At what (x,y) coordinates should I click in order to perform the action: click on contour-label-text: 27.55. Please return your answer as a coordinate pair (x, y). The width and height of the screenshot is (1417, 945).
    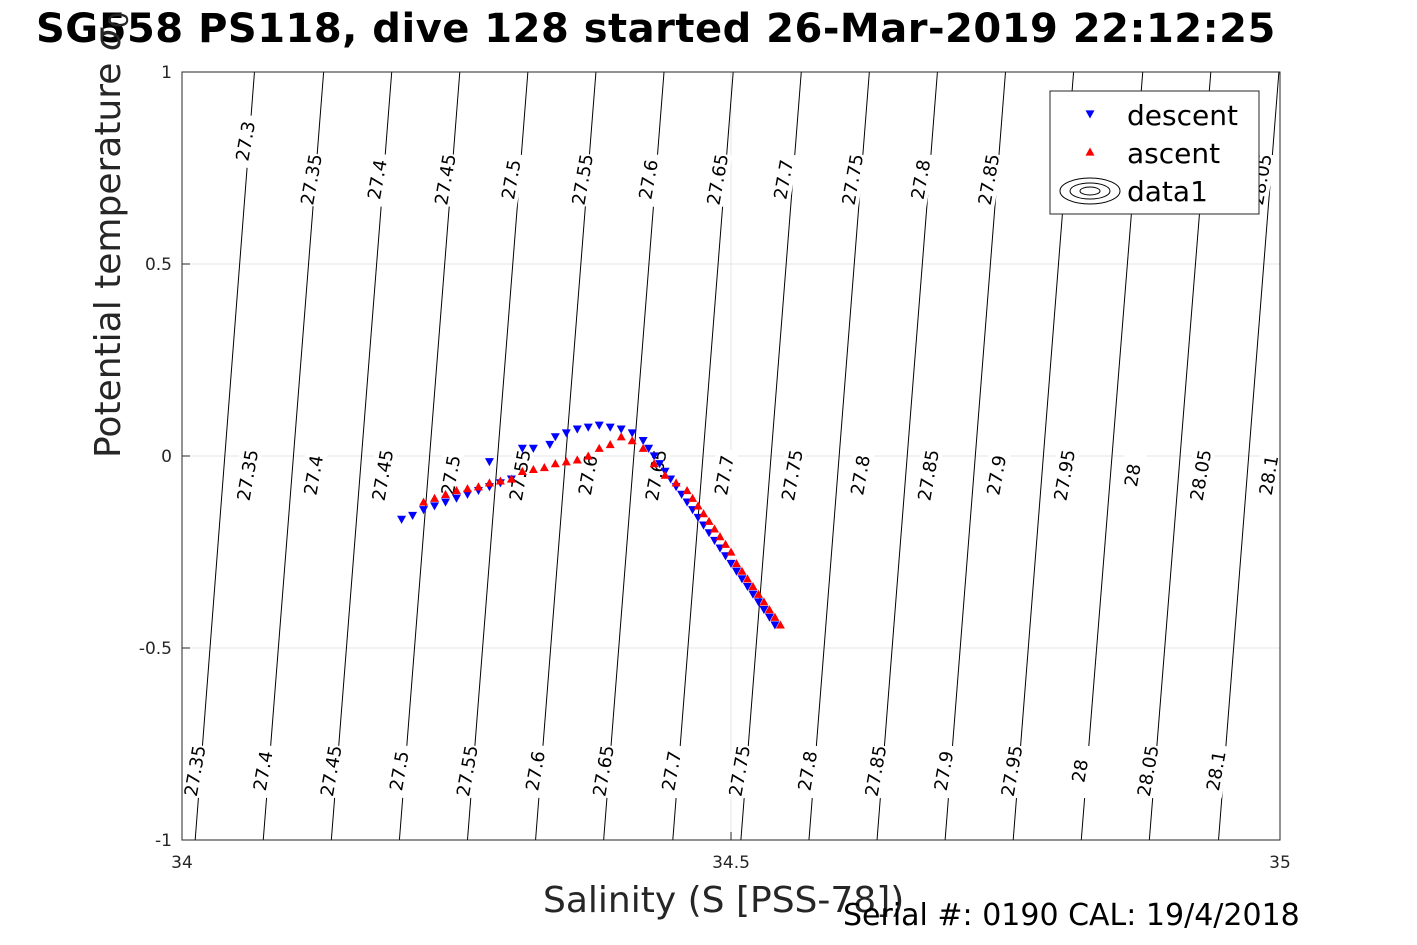
    Looking at the image, I should click on (583, 179).